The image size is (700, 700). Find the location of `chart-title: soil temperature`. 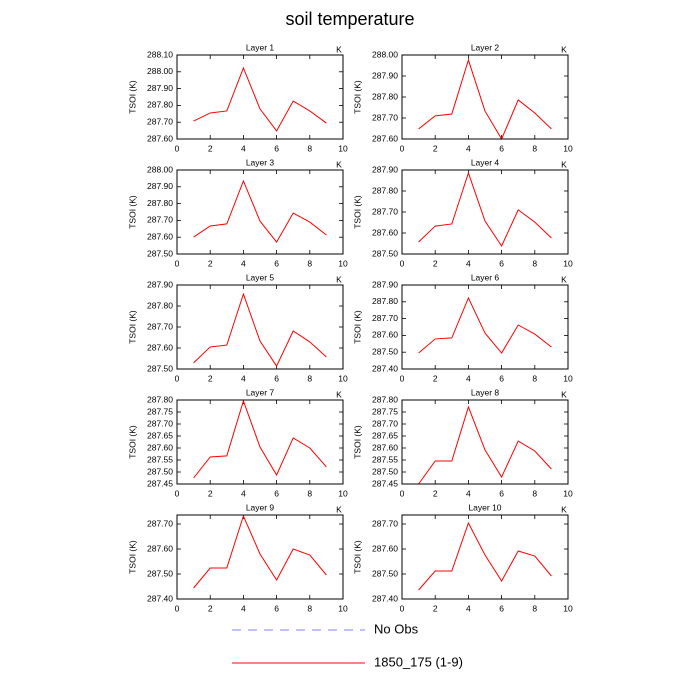

chart-title: soil temperature is located at coordinates (349, 19).